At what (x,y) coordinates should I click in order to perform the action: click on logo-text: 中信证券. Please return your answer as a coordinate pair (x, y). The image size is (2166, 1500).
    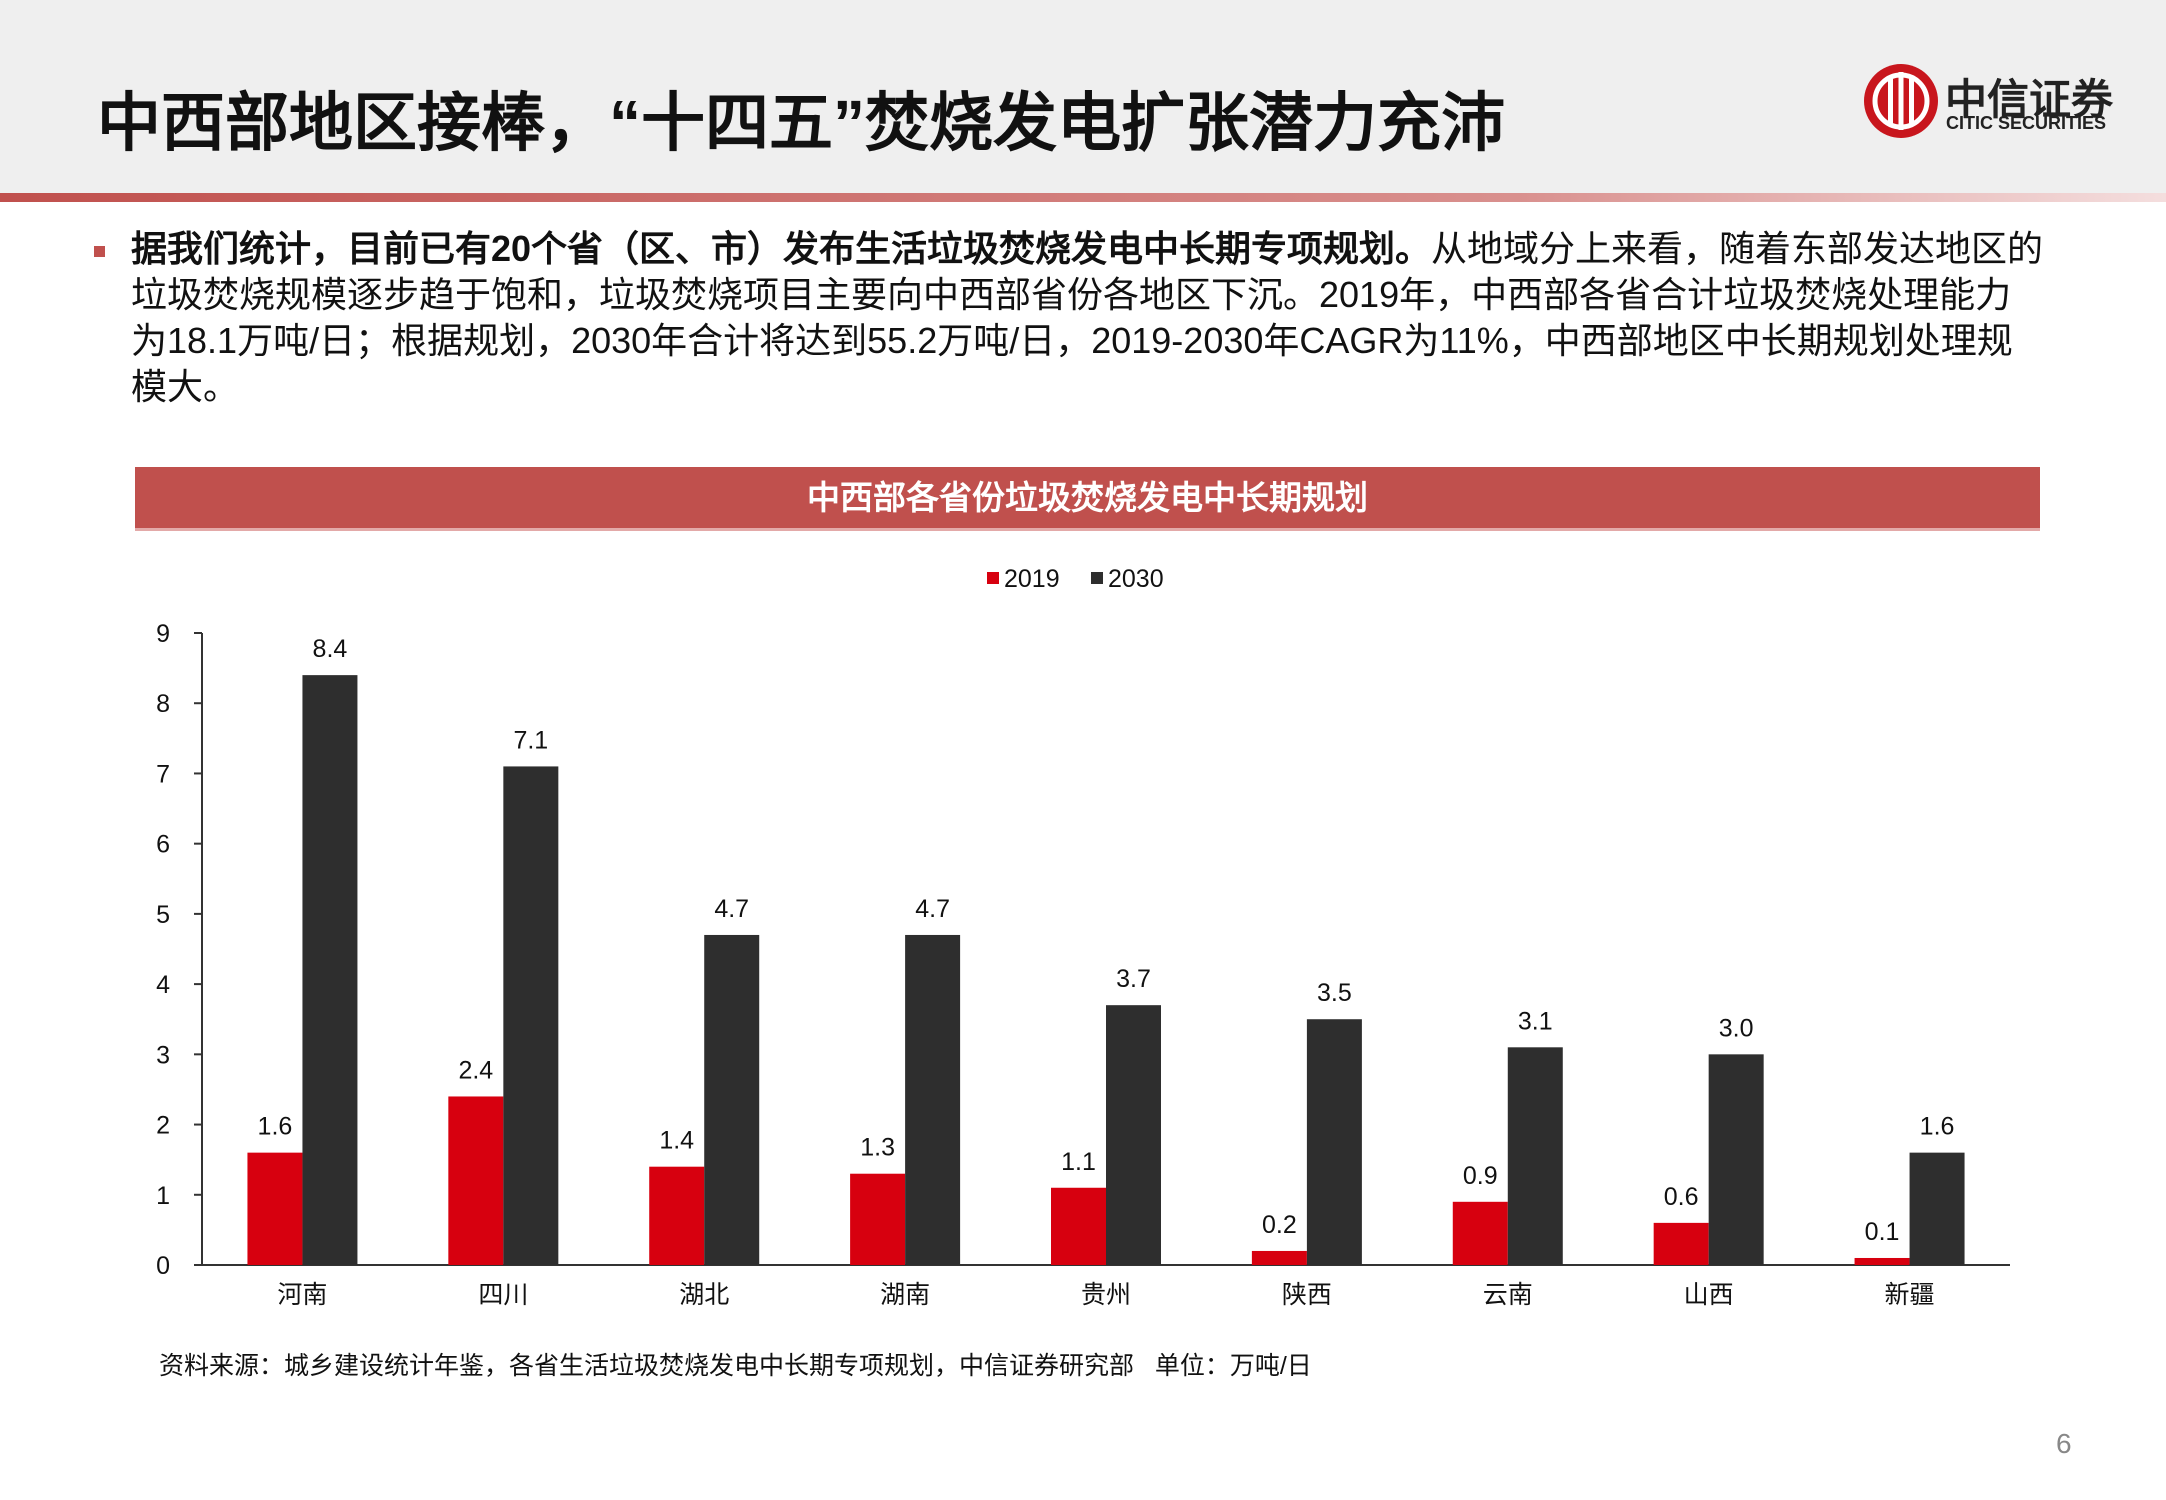
    Looking at the image, I should click on (2029, 99).